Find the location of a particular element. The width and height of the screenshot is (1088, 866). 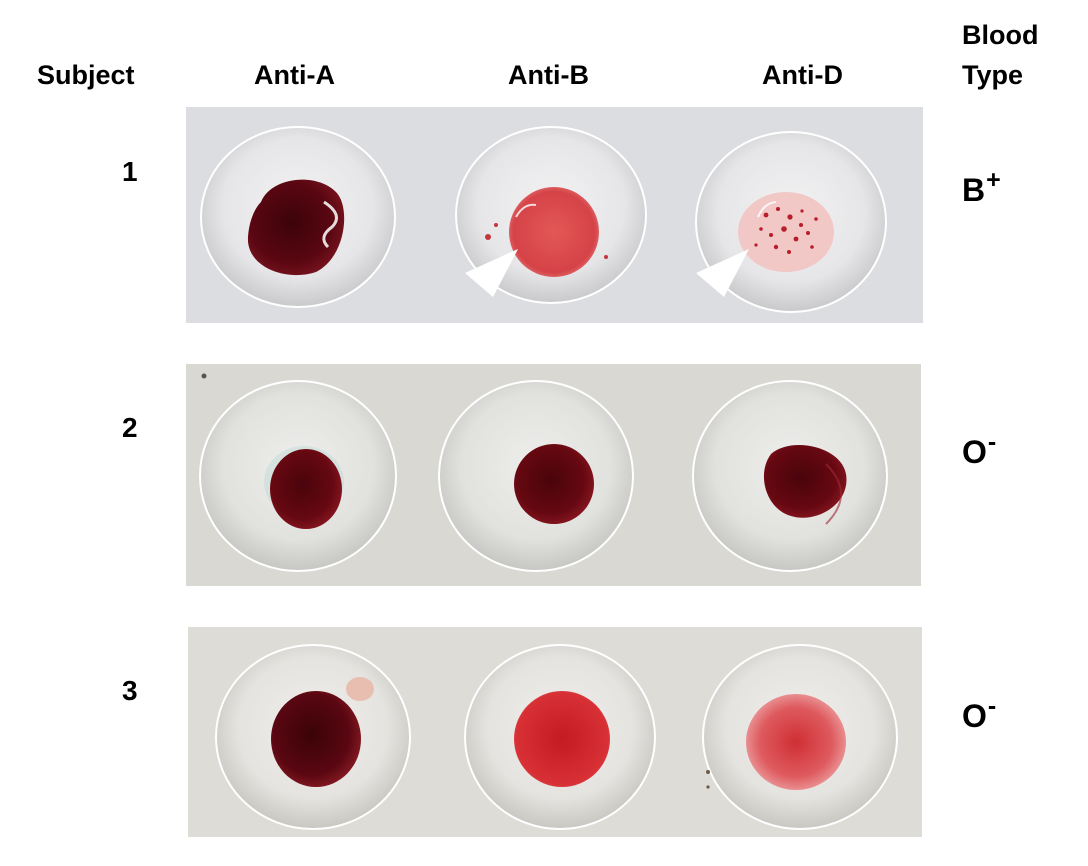

anti-b-header: Anti-B is located at coordinates (548, 75).